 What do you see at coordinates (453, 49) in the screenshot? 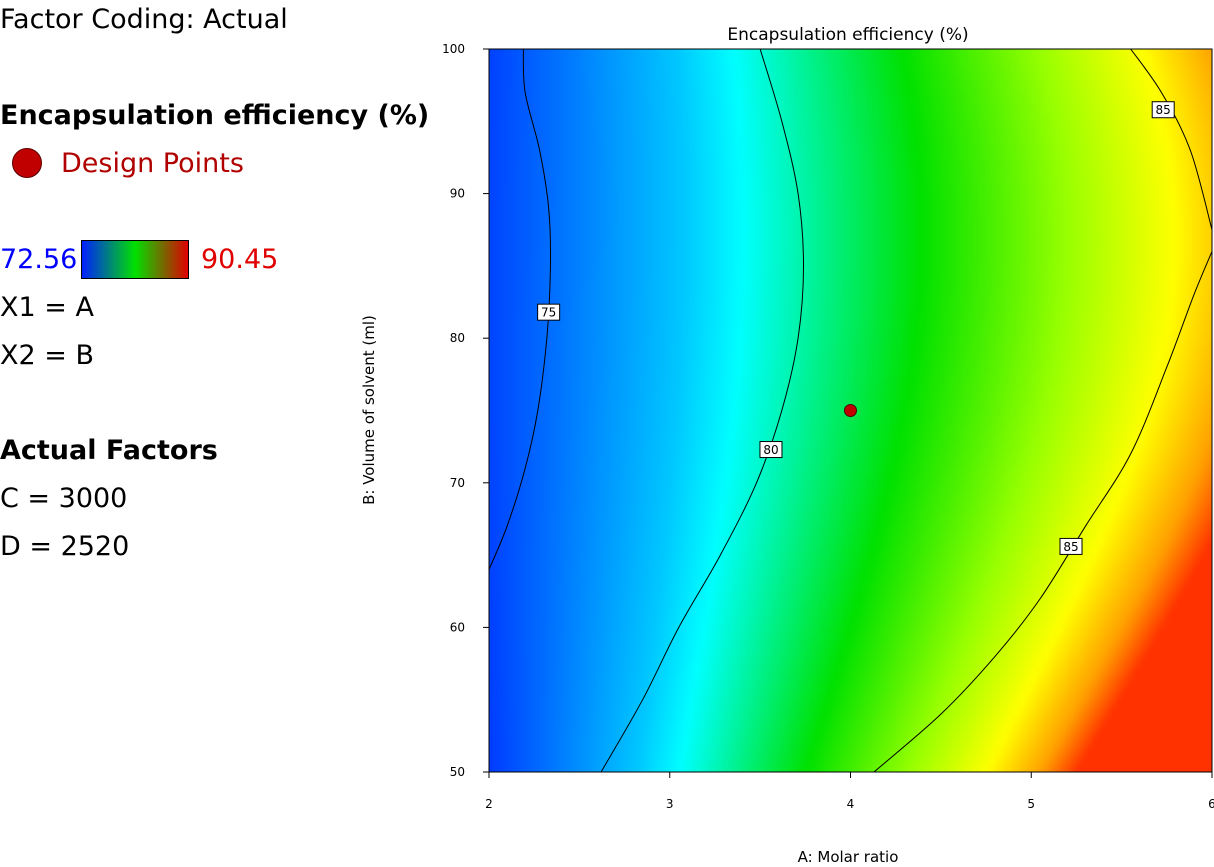
I see `y-tick-label: 100` at bounding box center [453, 49].